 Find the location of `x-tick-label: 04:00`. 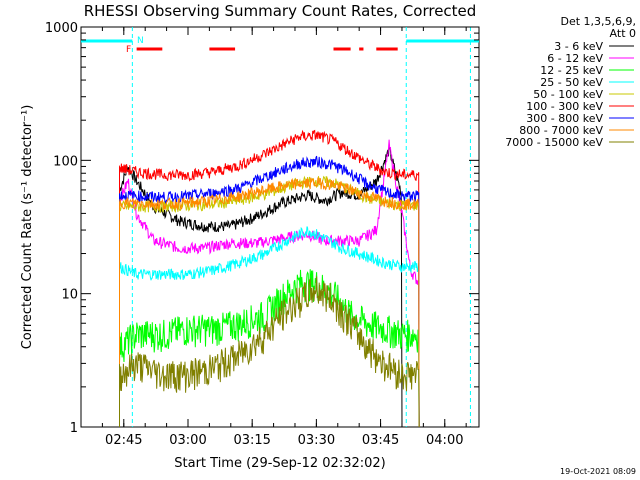

x-tick-label: 04:00 is located at coordinates (444, 440).